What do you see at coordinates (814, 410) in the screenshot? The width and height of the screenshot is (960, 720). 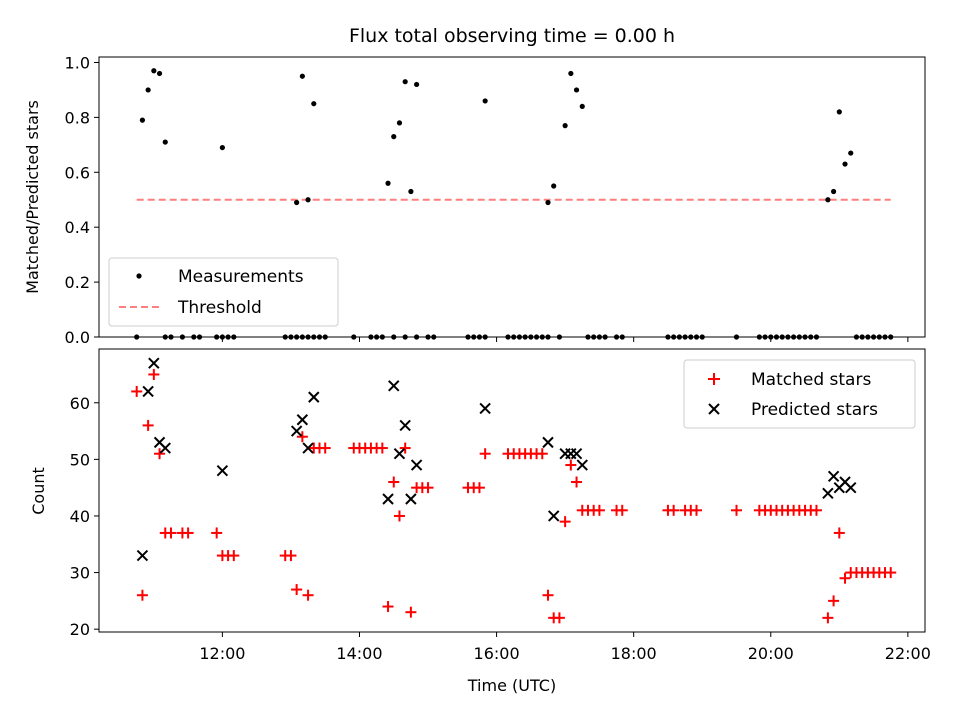 I see `legend-predicted-label: Predicted stars` at bounding box center [814, 410].